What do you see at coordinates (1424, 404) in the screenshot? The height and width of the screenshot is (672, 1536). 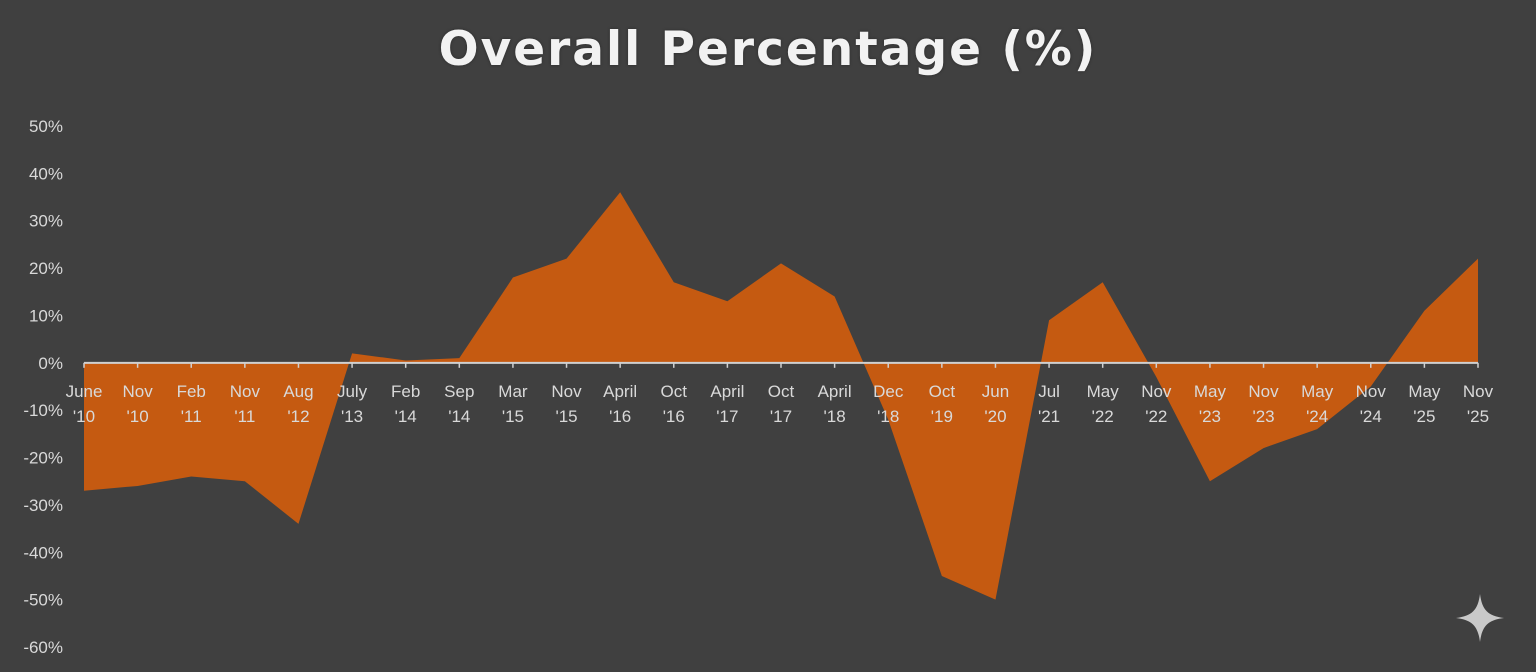 I see `x-tick-label: May '25` at bounding box center [1424, 404].